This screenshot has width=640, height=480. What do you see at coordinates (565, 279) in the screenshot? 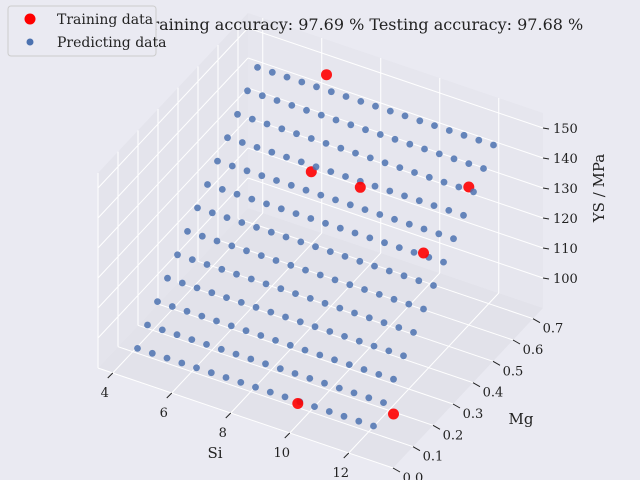
I see `z-tick-label: 100` at bounding box center [565, 279].